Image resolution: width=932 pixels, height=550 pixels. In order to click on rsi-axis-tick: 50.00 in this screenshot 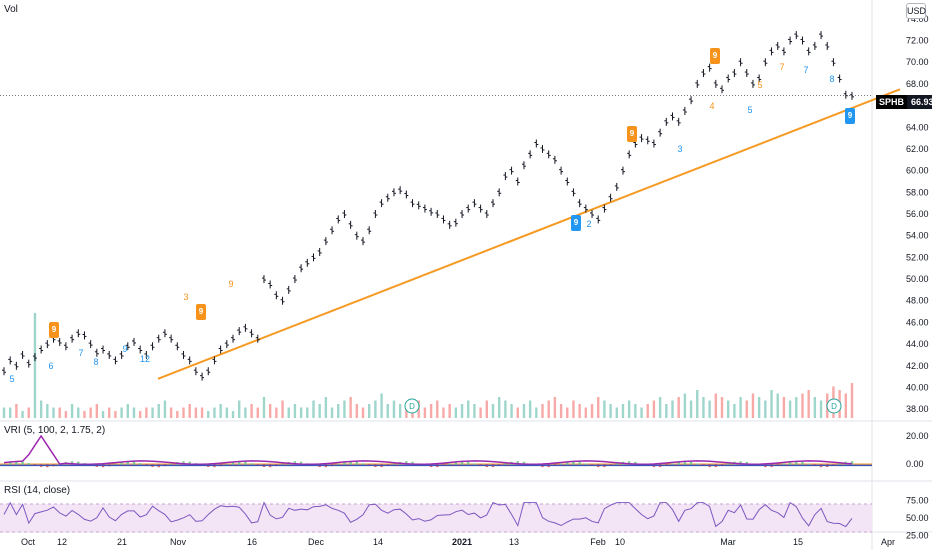, I will do `click(917, 518)`.